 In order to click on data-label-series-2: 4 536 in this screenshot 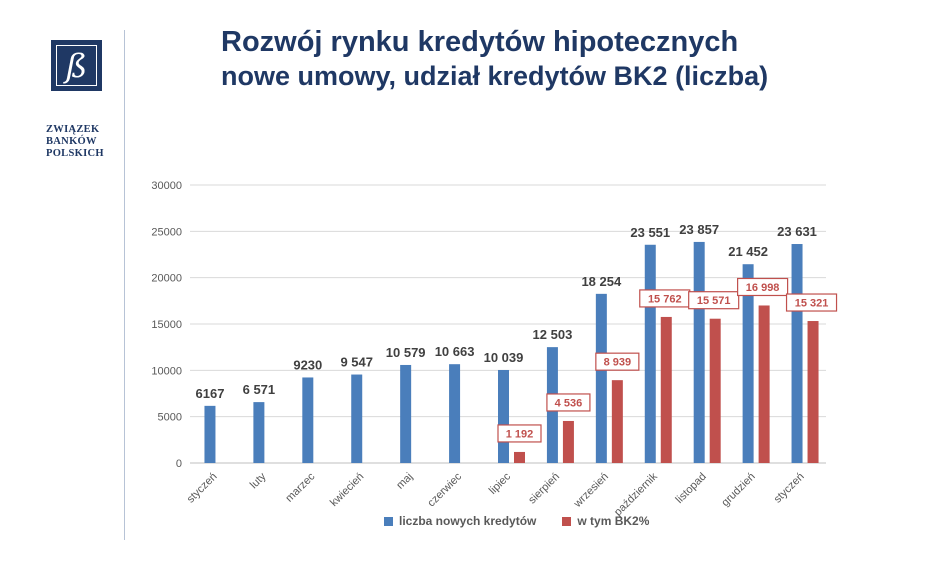, I will do `click(569, 403)`.